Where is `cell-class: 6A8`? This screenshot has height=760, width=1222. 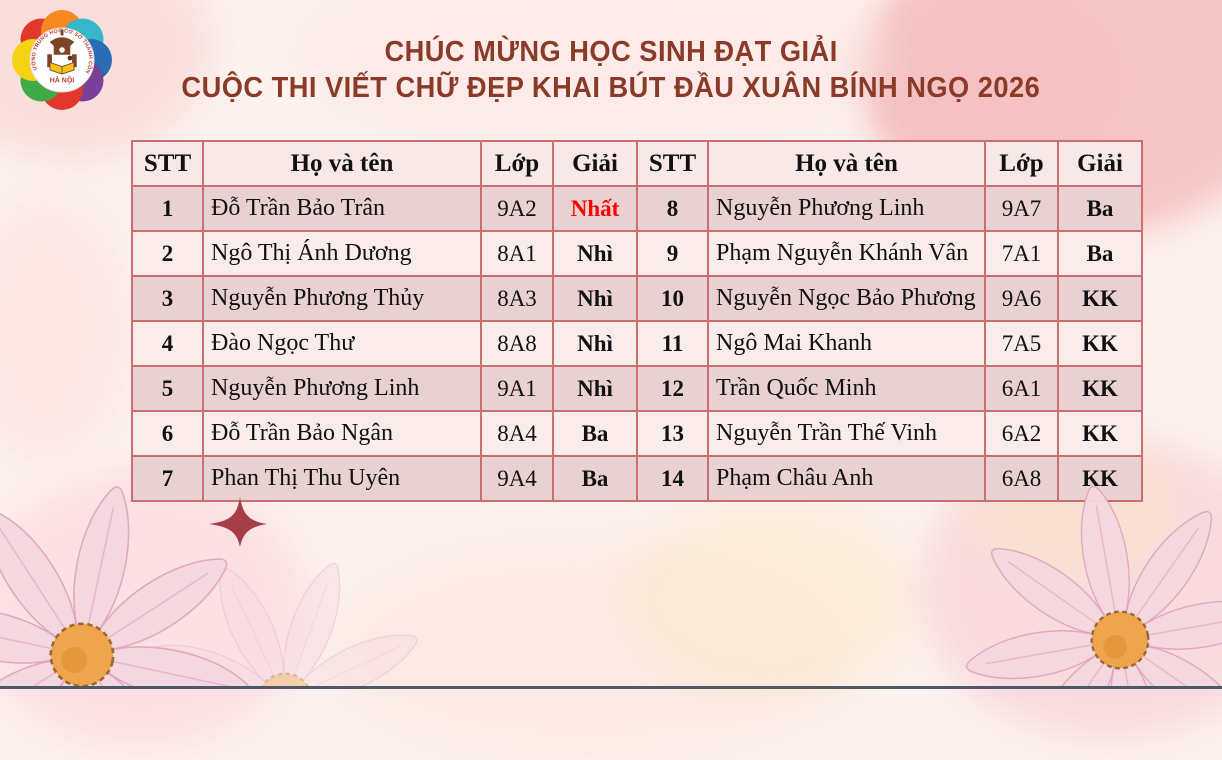 cell-class: 6A8 is located at coordinates (1021, 478).